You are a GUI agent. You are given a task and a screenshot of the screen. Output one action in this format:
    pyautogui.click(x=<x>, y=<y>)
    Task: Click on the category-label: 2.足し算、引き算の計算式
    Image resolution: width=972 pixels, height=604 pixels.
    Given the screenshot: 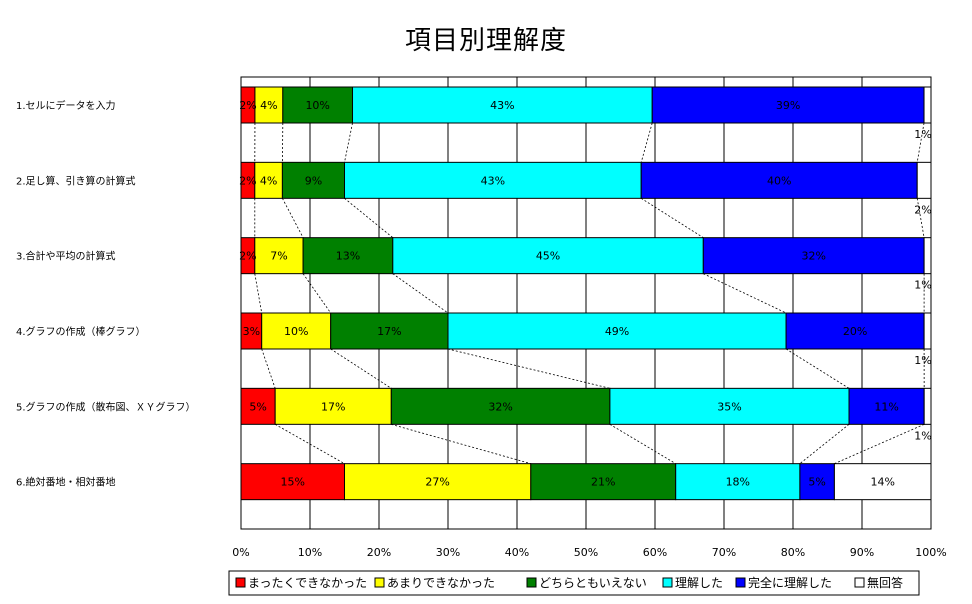 What is the action you would take?
    pyautogui.click(x=76, y=180)
    